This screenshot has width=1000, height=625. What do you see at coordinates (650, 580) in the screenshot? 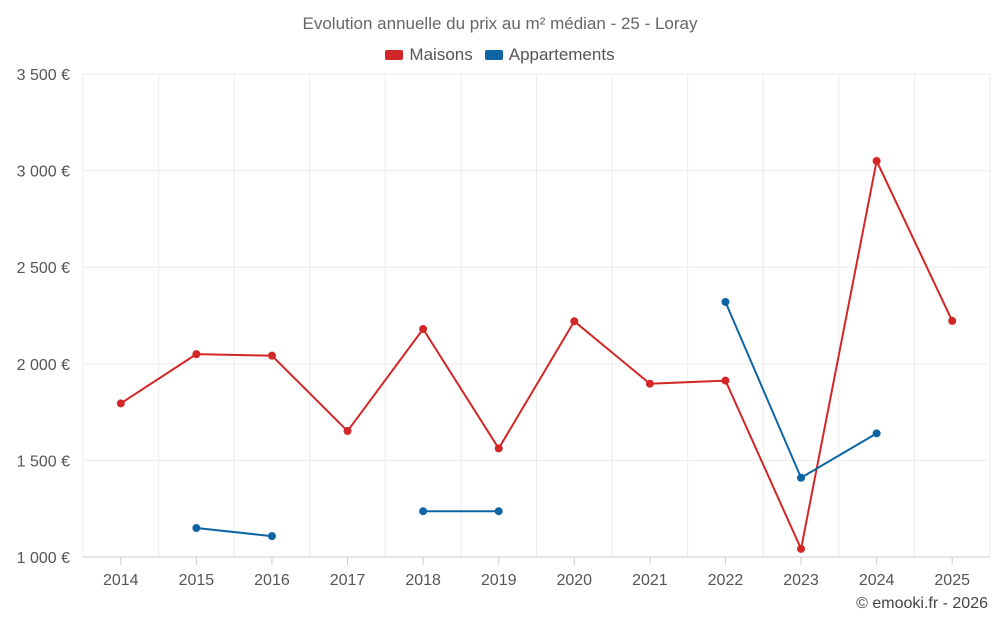
I see `x-tick-label: 2021` at bounding box center [650, 580].